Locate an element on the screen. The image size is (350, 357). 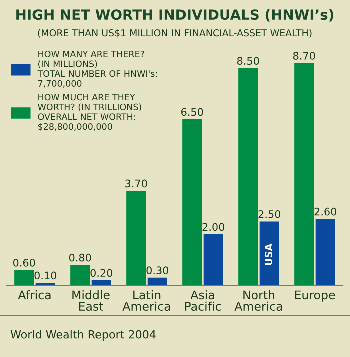
x-tick-label: Asia Pacific is located at coordinates (203, 301).